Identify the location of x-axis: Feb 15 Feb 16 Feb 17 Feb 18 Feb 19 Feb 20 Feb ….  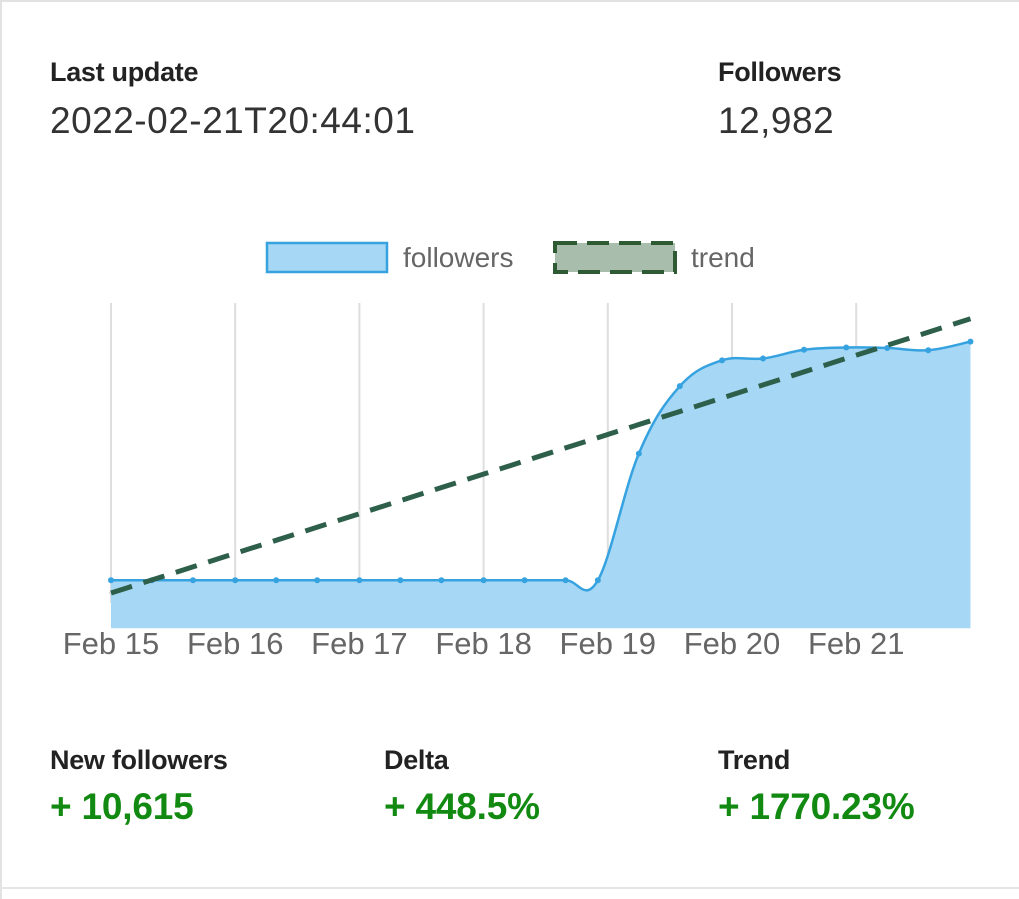
(484, 643).